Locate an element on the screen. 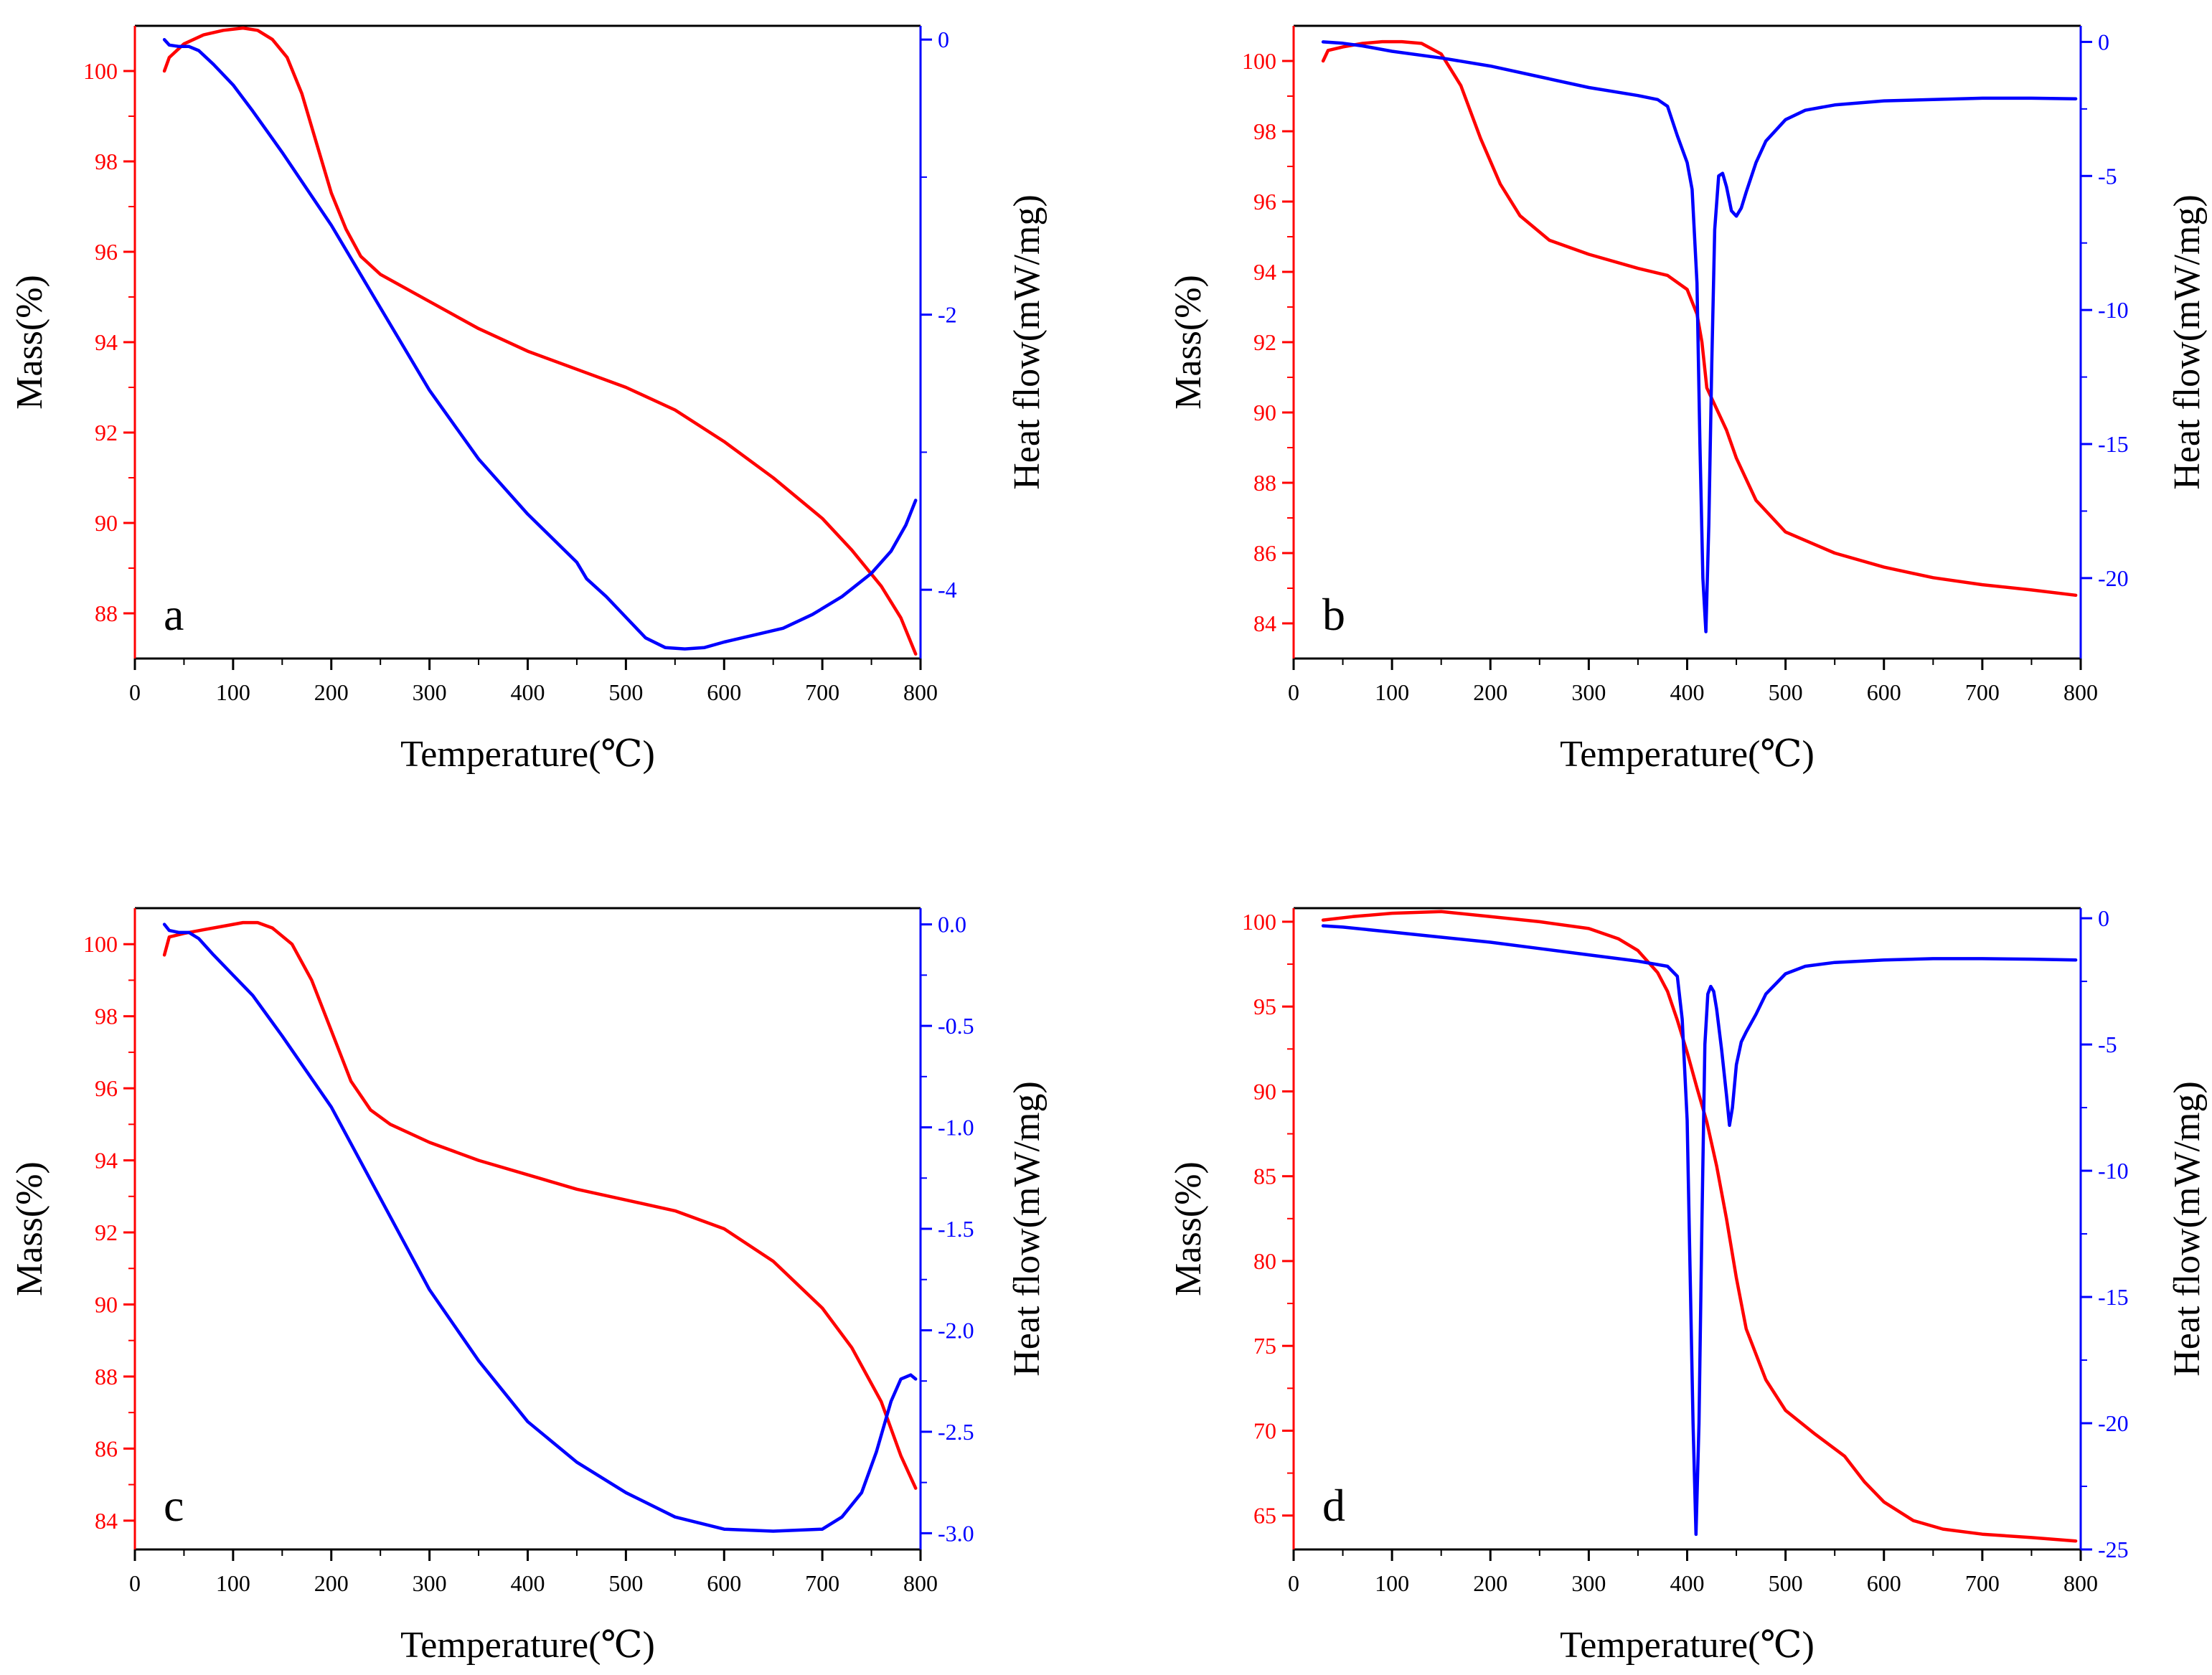 The height and width of the screenshot is (1675, 2212). panel-label: a is located at coordinates (174, 614).